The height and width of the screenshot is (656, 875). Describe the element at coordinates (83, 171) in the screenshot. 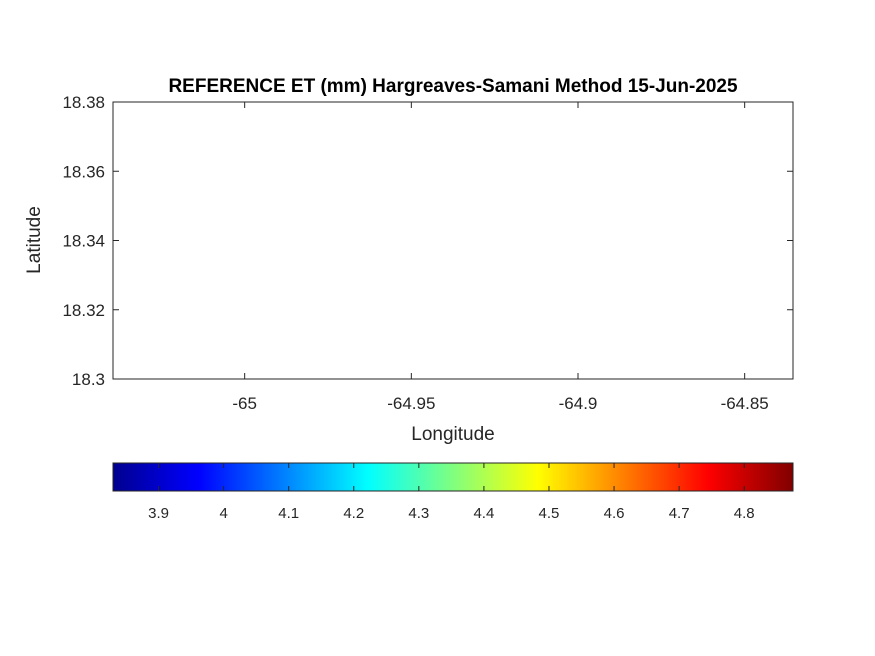

I see `y-tick-label: 18.36` at that location.